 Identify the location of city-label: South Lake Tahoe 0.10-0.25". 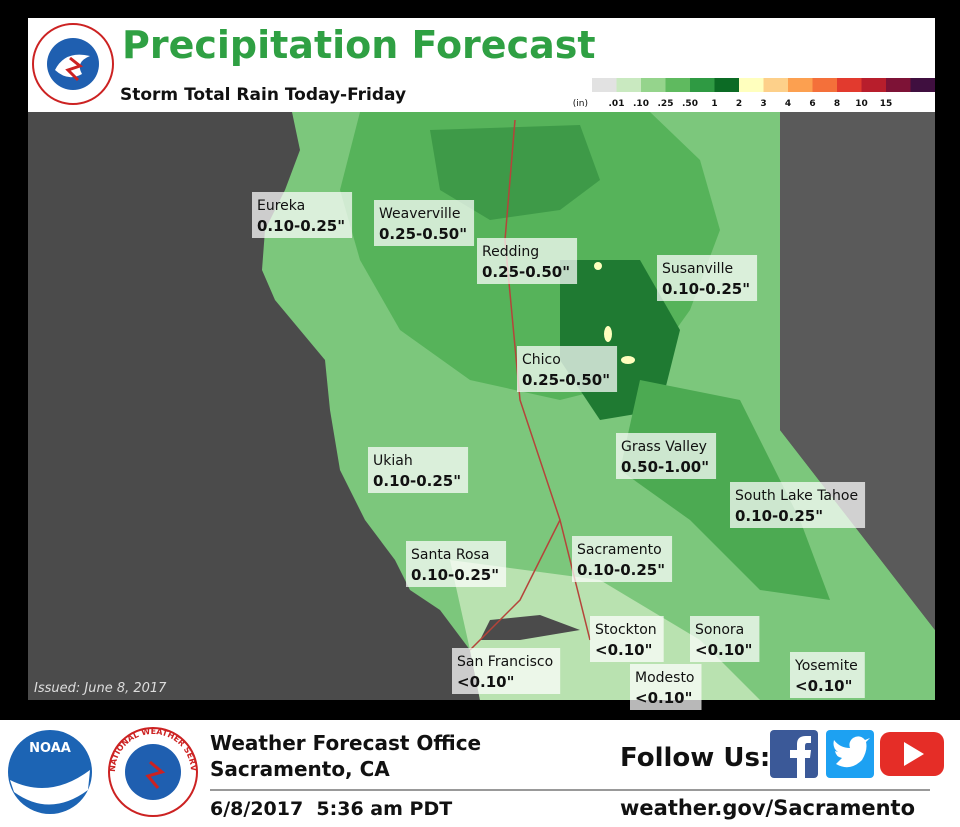
(798, 505).